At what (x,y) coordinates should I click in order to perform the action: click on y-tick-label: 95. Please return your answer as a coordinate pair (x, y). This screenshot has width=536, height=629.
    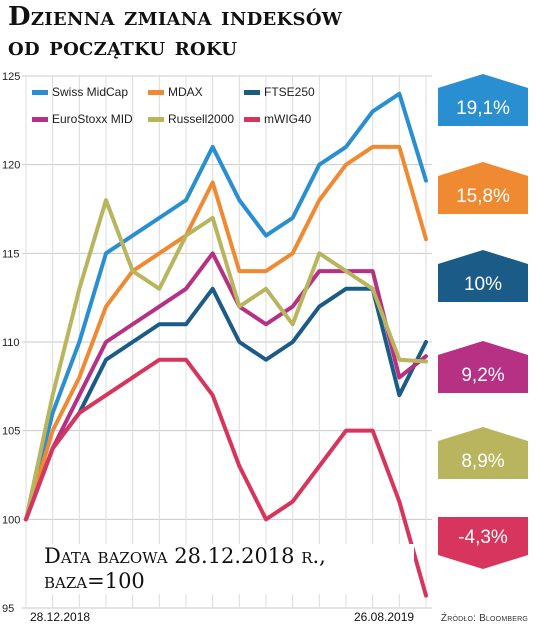
    Looking at the image, I should click on (8, 609).